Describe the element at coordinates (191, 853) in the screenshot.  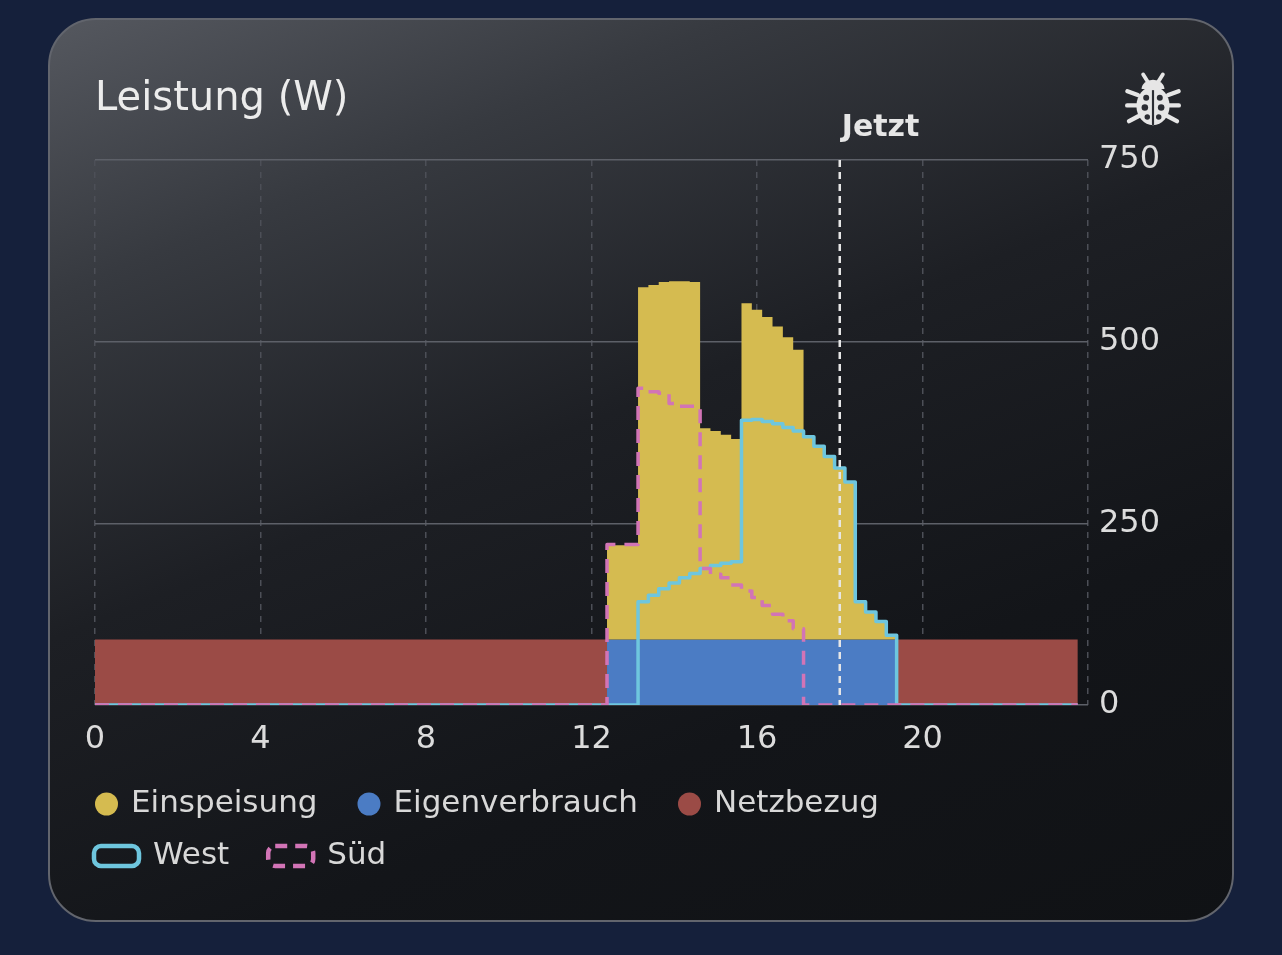
I see `legend-label: West` at that location.